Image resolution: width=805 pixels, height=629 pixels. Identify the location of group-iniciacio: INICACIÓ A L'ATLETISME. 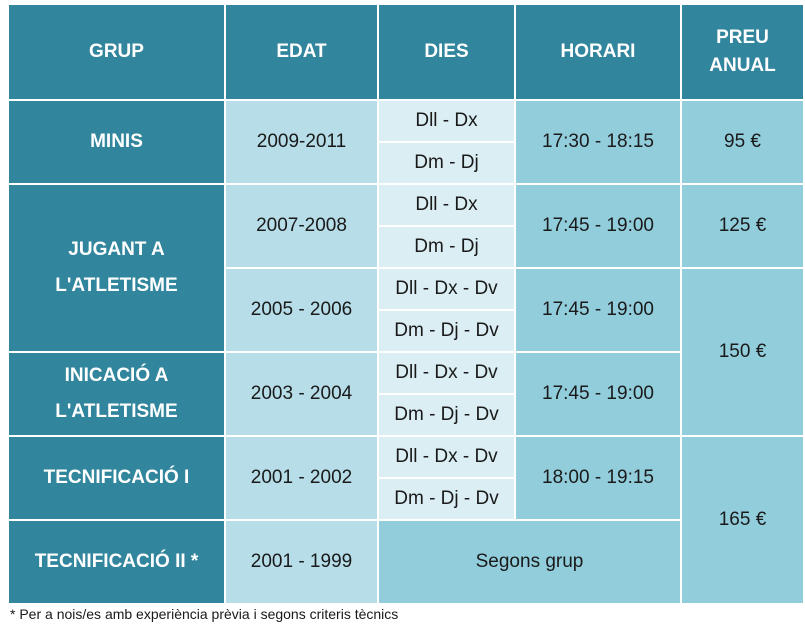
(116, 394).